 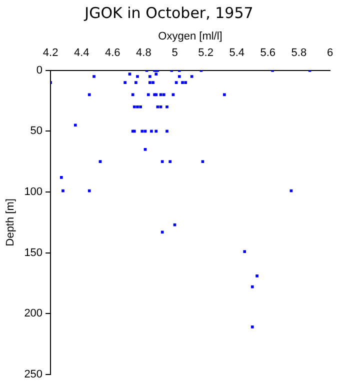 I want to click on x-tick-label: 5.8, so click(x=299, y=52).